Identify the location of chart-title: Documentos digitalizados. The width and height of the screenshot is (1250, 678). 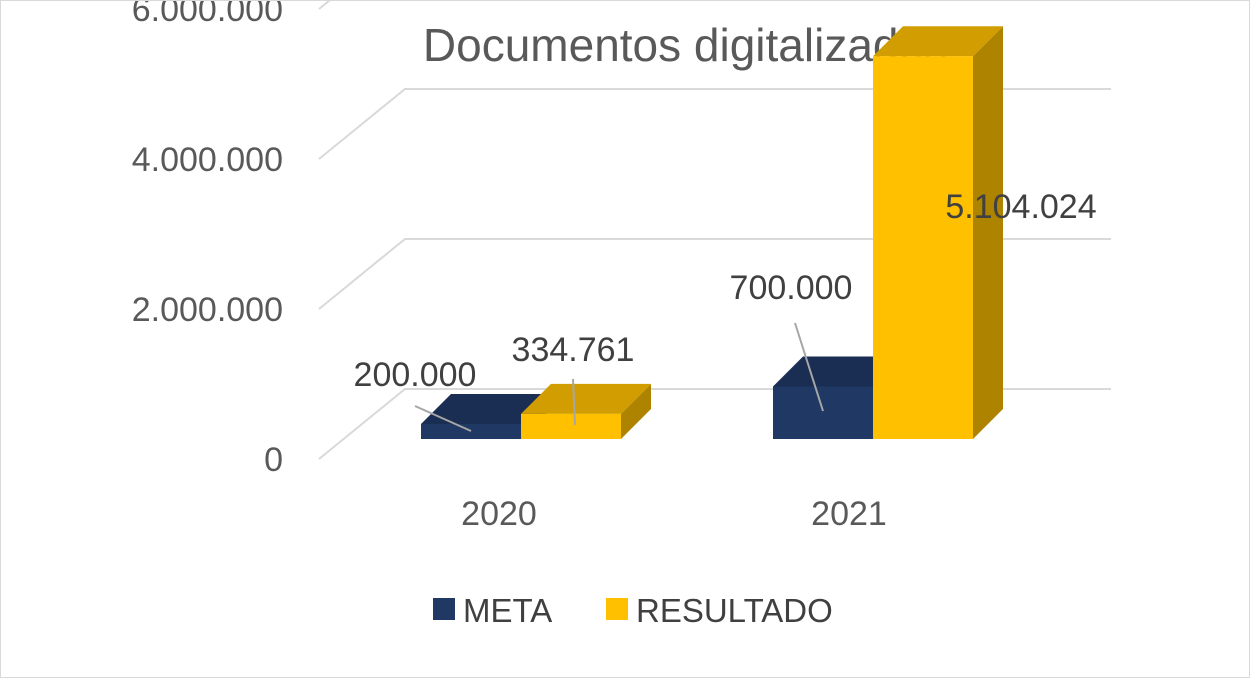
(685, 45).